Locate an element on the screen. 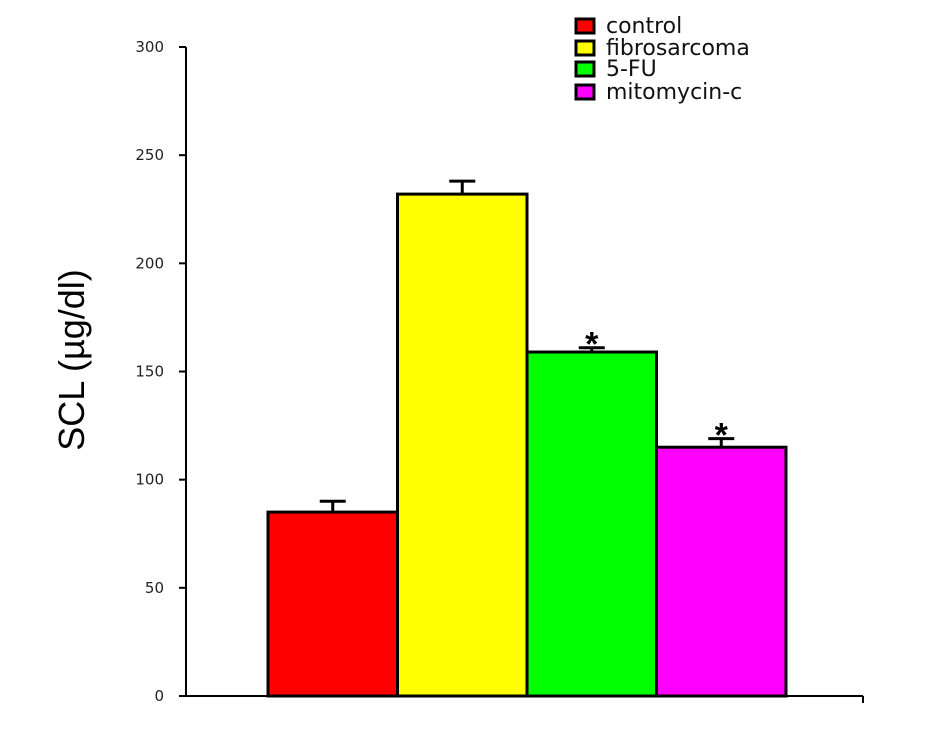 The width and height of the screenshot is (945, 748). bar-fibrosarcoma is located at coordinates (462, 438).